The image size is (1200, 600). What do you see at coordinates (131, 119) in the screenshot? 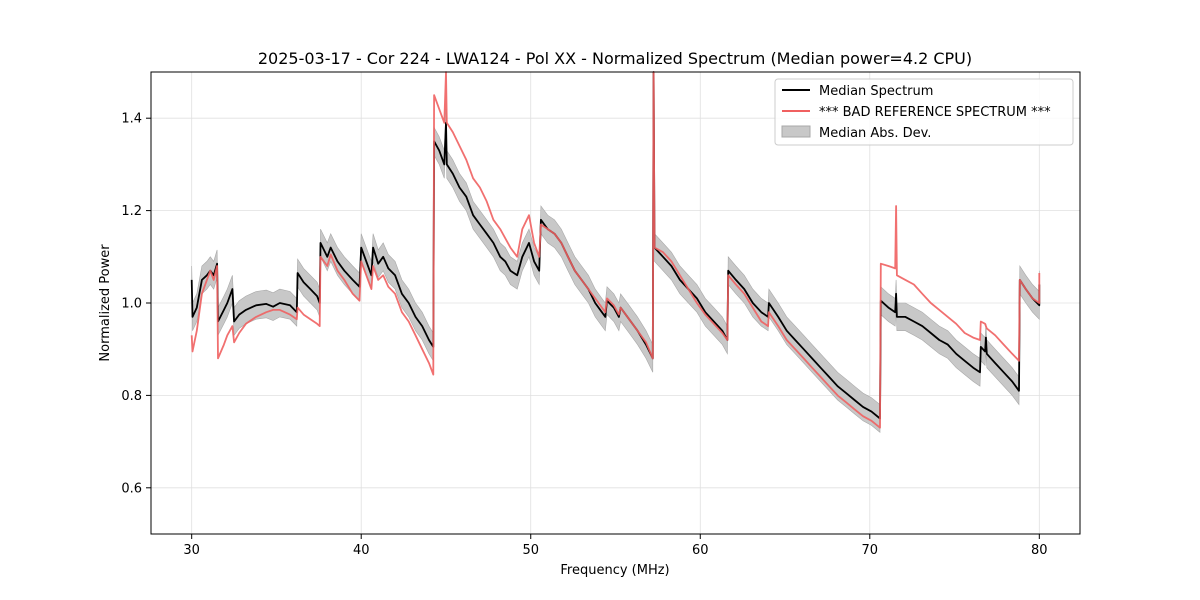
I see `y-tick-label: 1.4` at bounding box center [131, 119].